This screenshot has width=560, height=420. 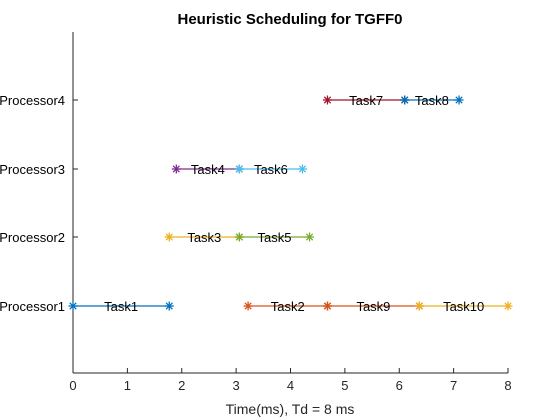 What do you see at coordinates (181, 385) in the screenshot?
I see `x-tick-label: 2` at bounding box center [181, 385].